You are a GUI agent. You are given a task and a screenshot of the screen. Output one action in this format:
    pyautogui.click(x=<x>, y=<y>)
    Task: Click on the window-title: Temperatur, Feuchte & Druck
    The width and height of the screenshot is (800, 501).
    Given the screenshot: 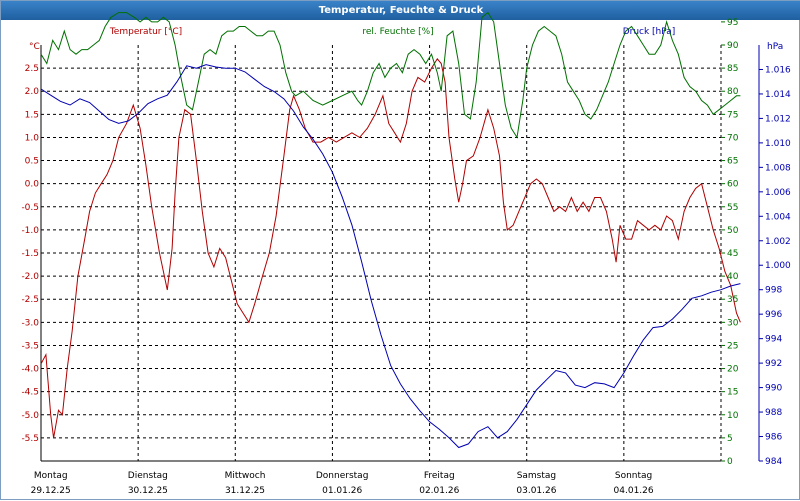 What is the action you would take?
    pyautogui.click(x=400, y=10)
    